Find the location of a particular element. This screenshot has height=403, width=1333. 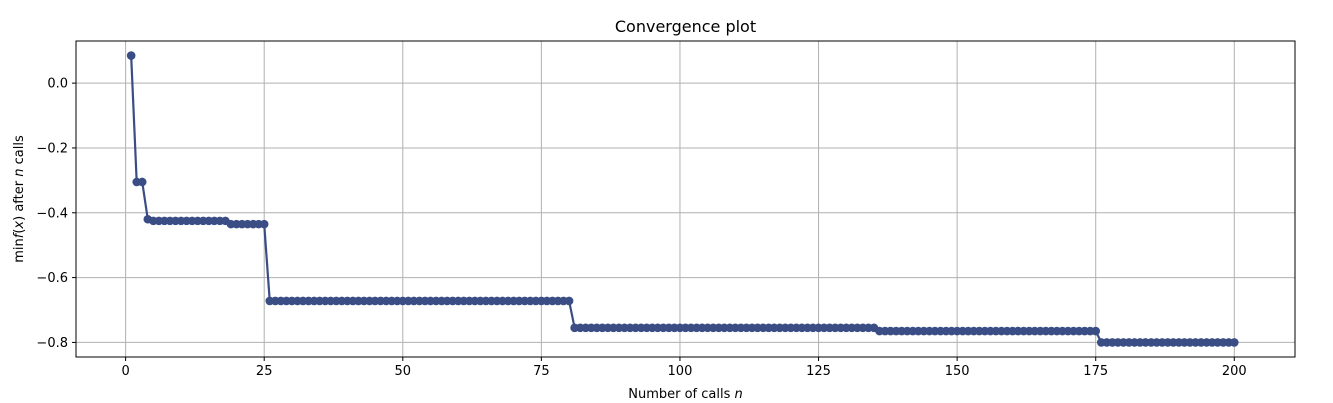

y-tick-label: −0.4 is located at coordinates (52, 213).